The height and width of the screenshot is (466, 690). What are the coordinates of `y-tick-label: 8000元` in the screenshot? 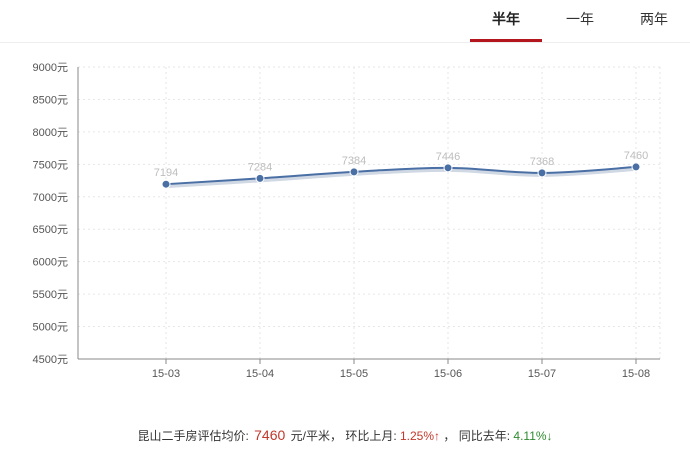 It's located at (50, 133).